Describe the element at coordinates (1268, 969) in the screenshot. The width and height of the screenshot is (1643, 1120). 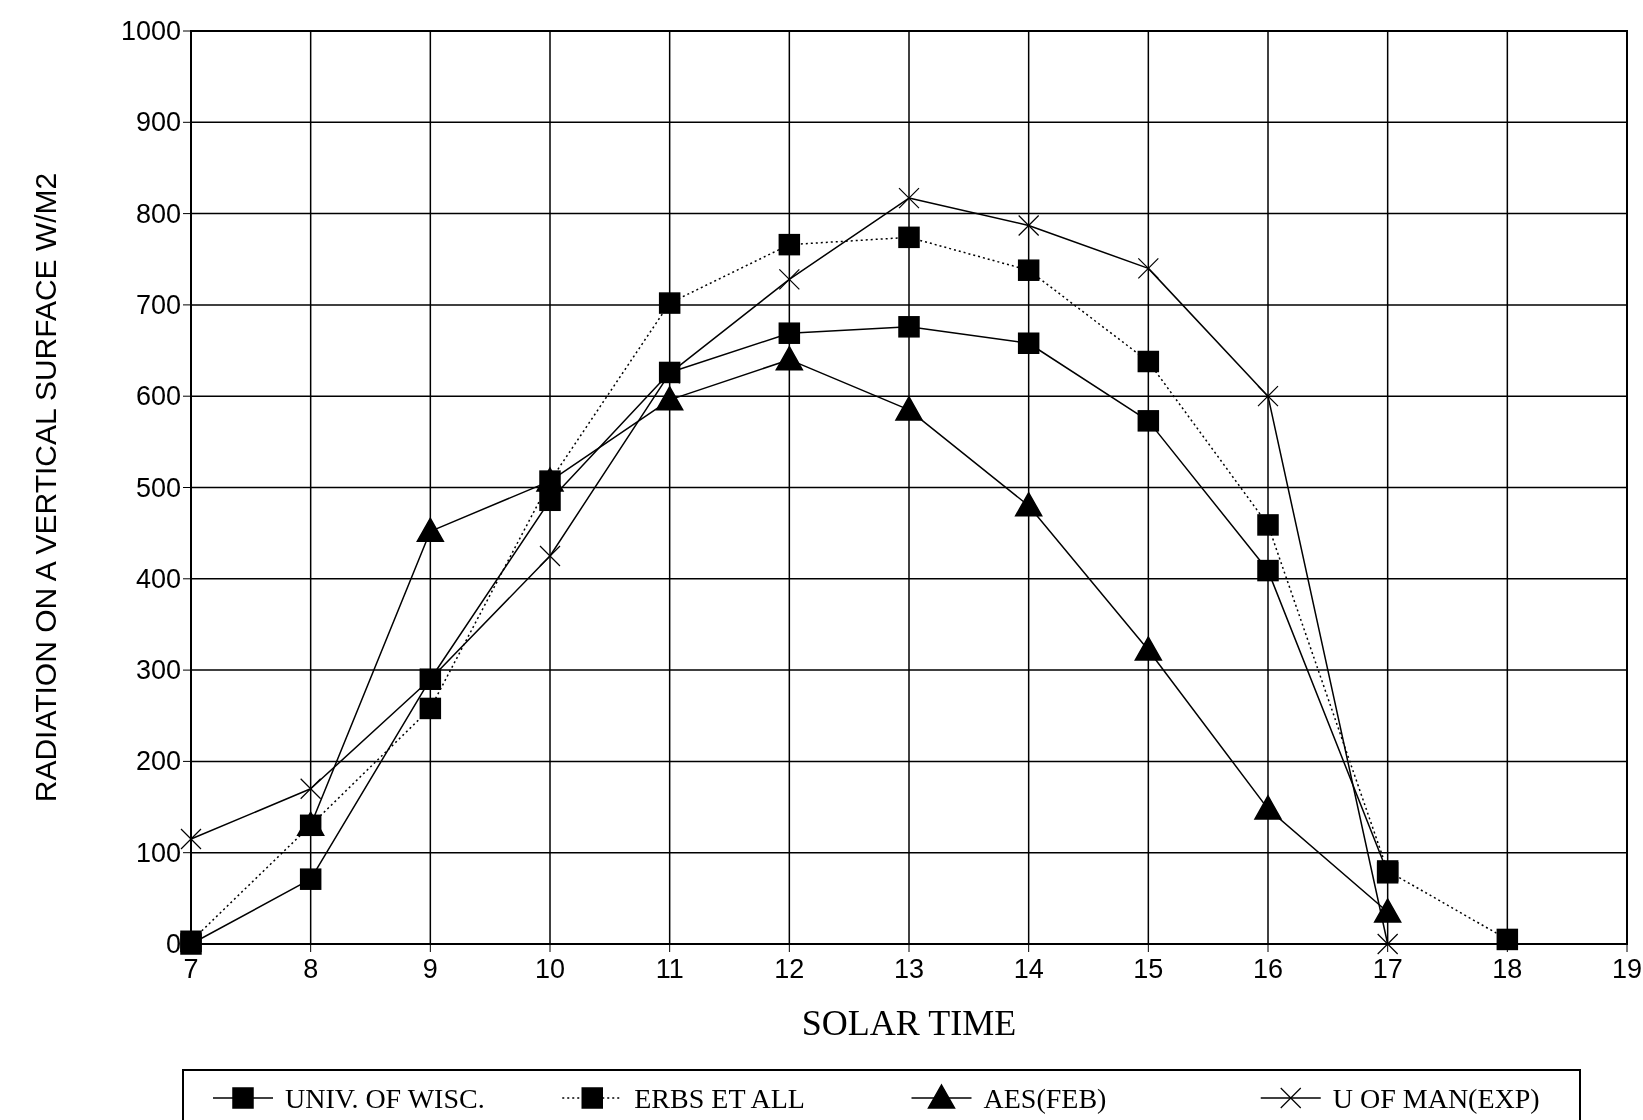
I see `x-tick-label: 16` at that location.